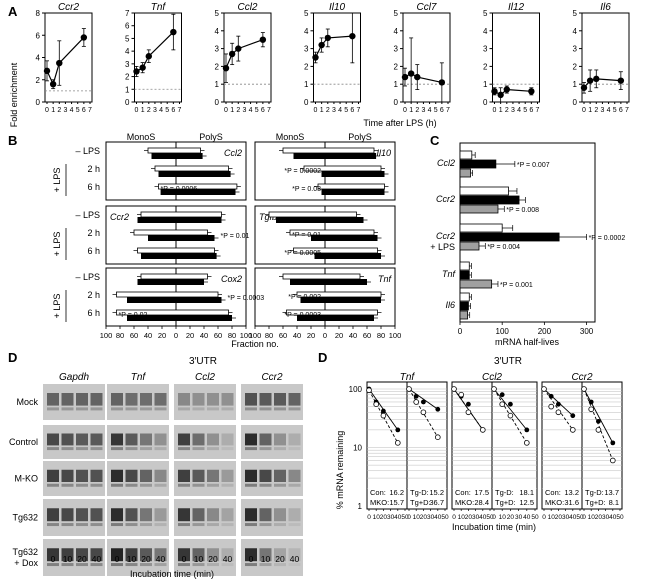  What do you see at coordinates (396, 492) in the screenshot?
I see `panel-e-halflife-value: 16.2` at bounding box center [396, 492].